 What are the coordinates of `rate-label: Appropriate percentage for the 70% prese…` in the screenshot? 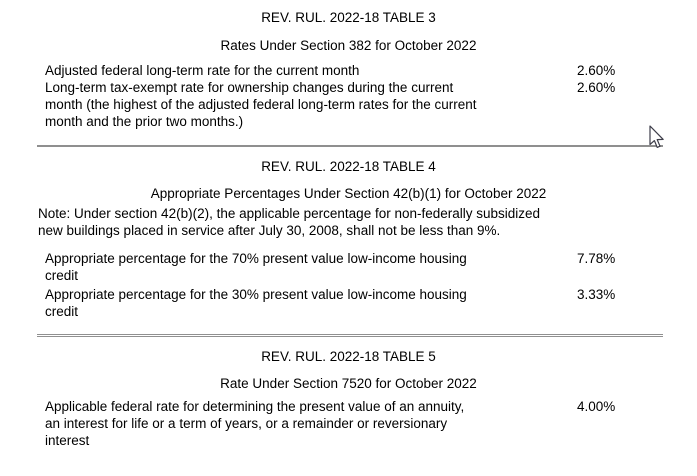 It's located at (256, 267).